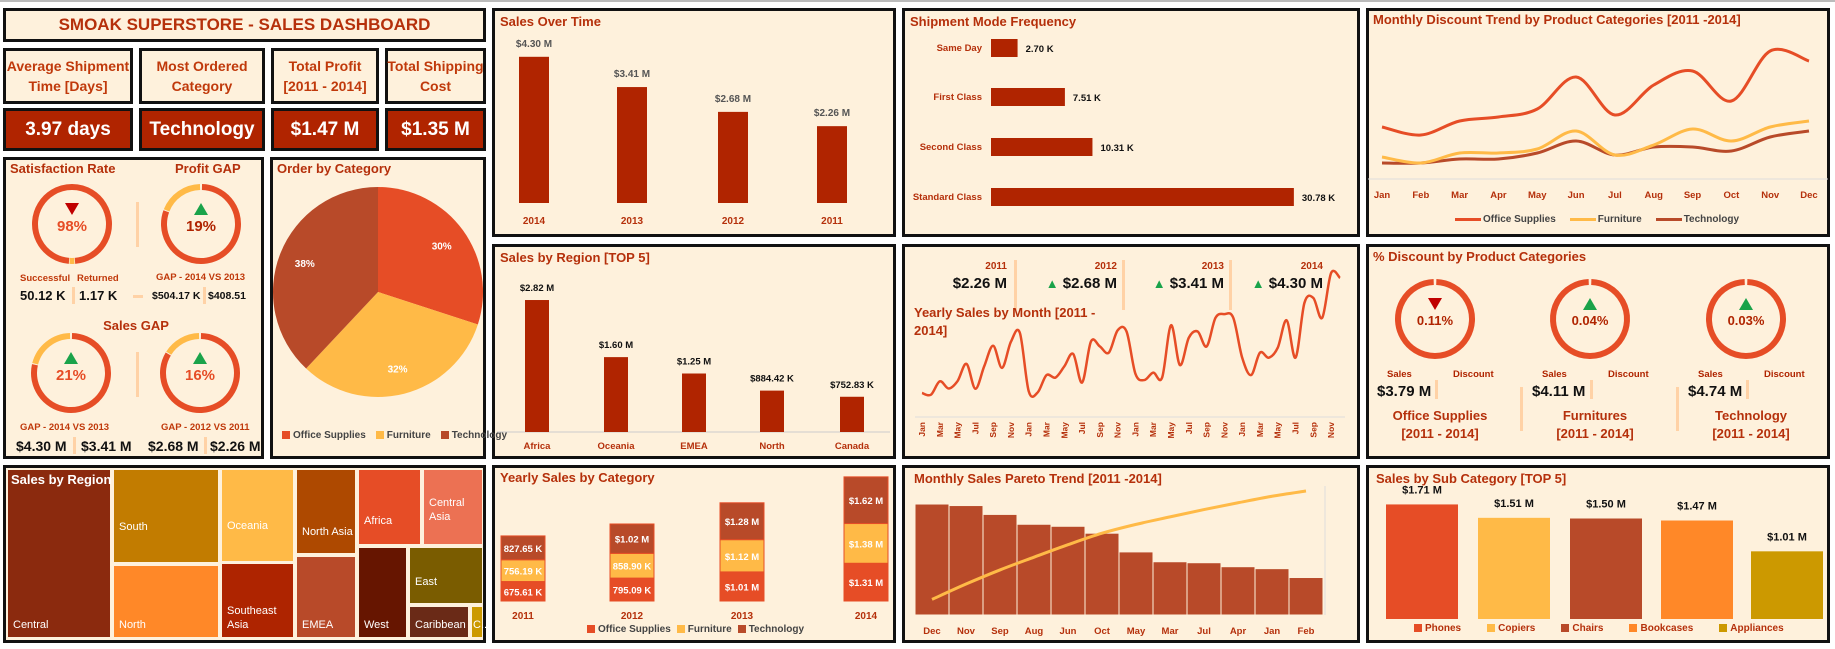 The width and height of the screenshot is (1835, 649). What do you see at coordinates (523, 572) in the screenshot?
I see `data-label: 756.19 K` at bounding box center [523, 572].